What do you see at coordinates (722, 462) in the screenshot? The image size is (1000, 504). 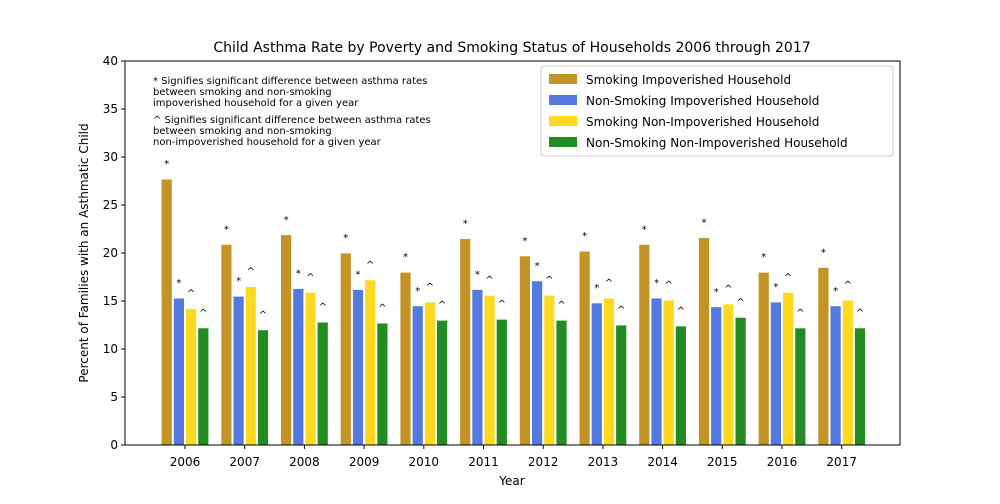 I see `x-tick-label: 2015` at bounding box center [722, 462].